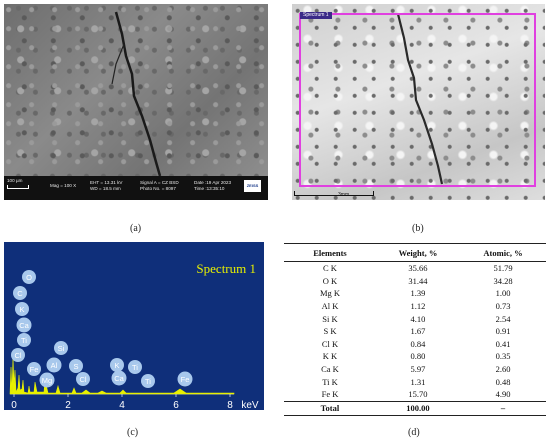  Describe the element at coordinates (330, 252) in the screenshot. I see `header-elements: Elements` at that location.